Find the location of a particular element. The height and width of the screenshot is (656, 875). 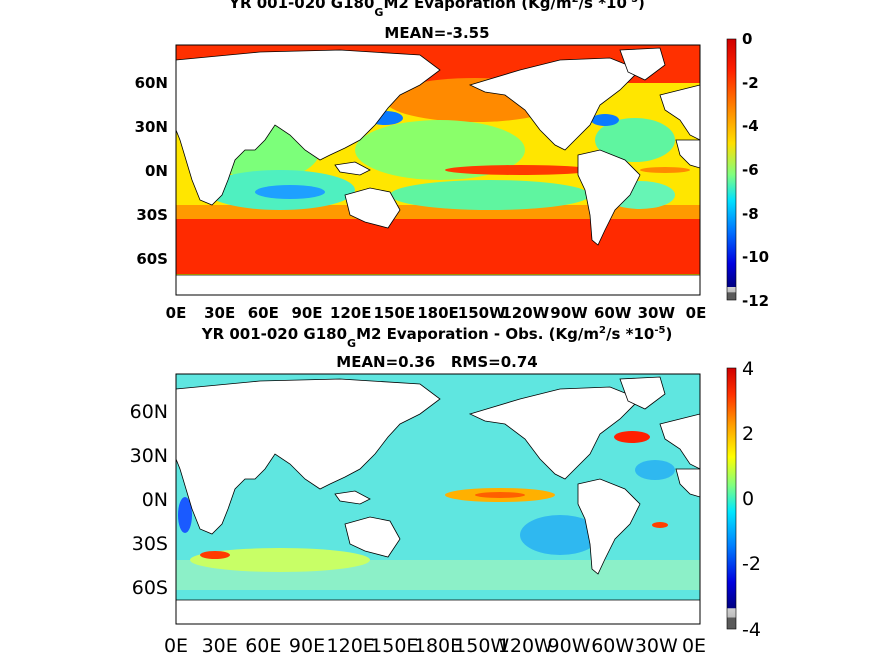

colorbar-tick-label: 2 is located at coordinates (748, 434).